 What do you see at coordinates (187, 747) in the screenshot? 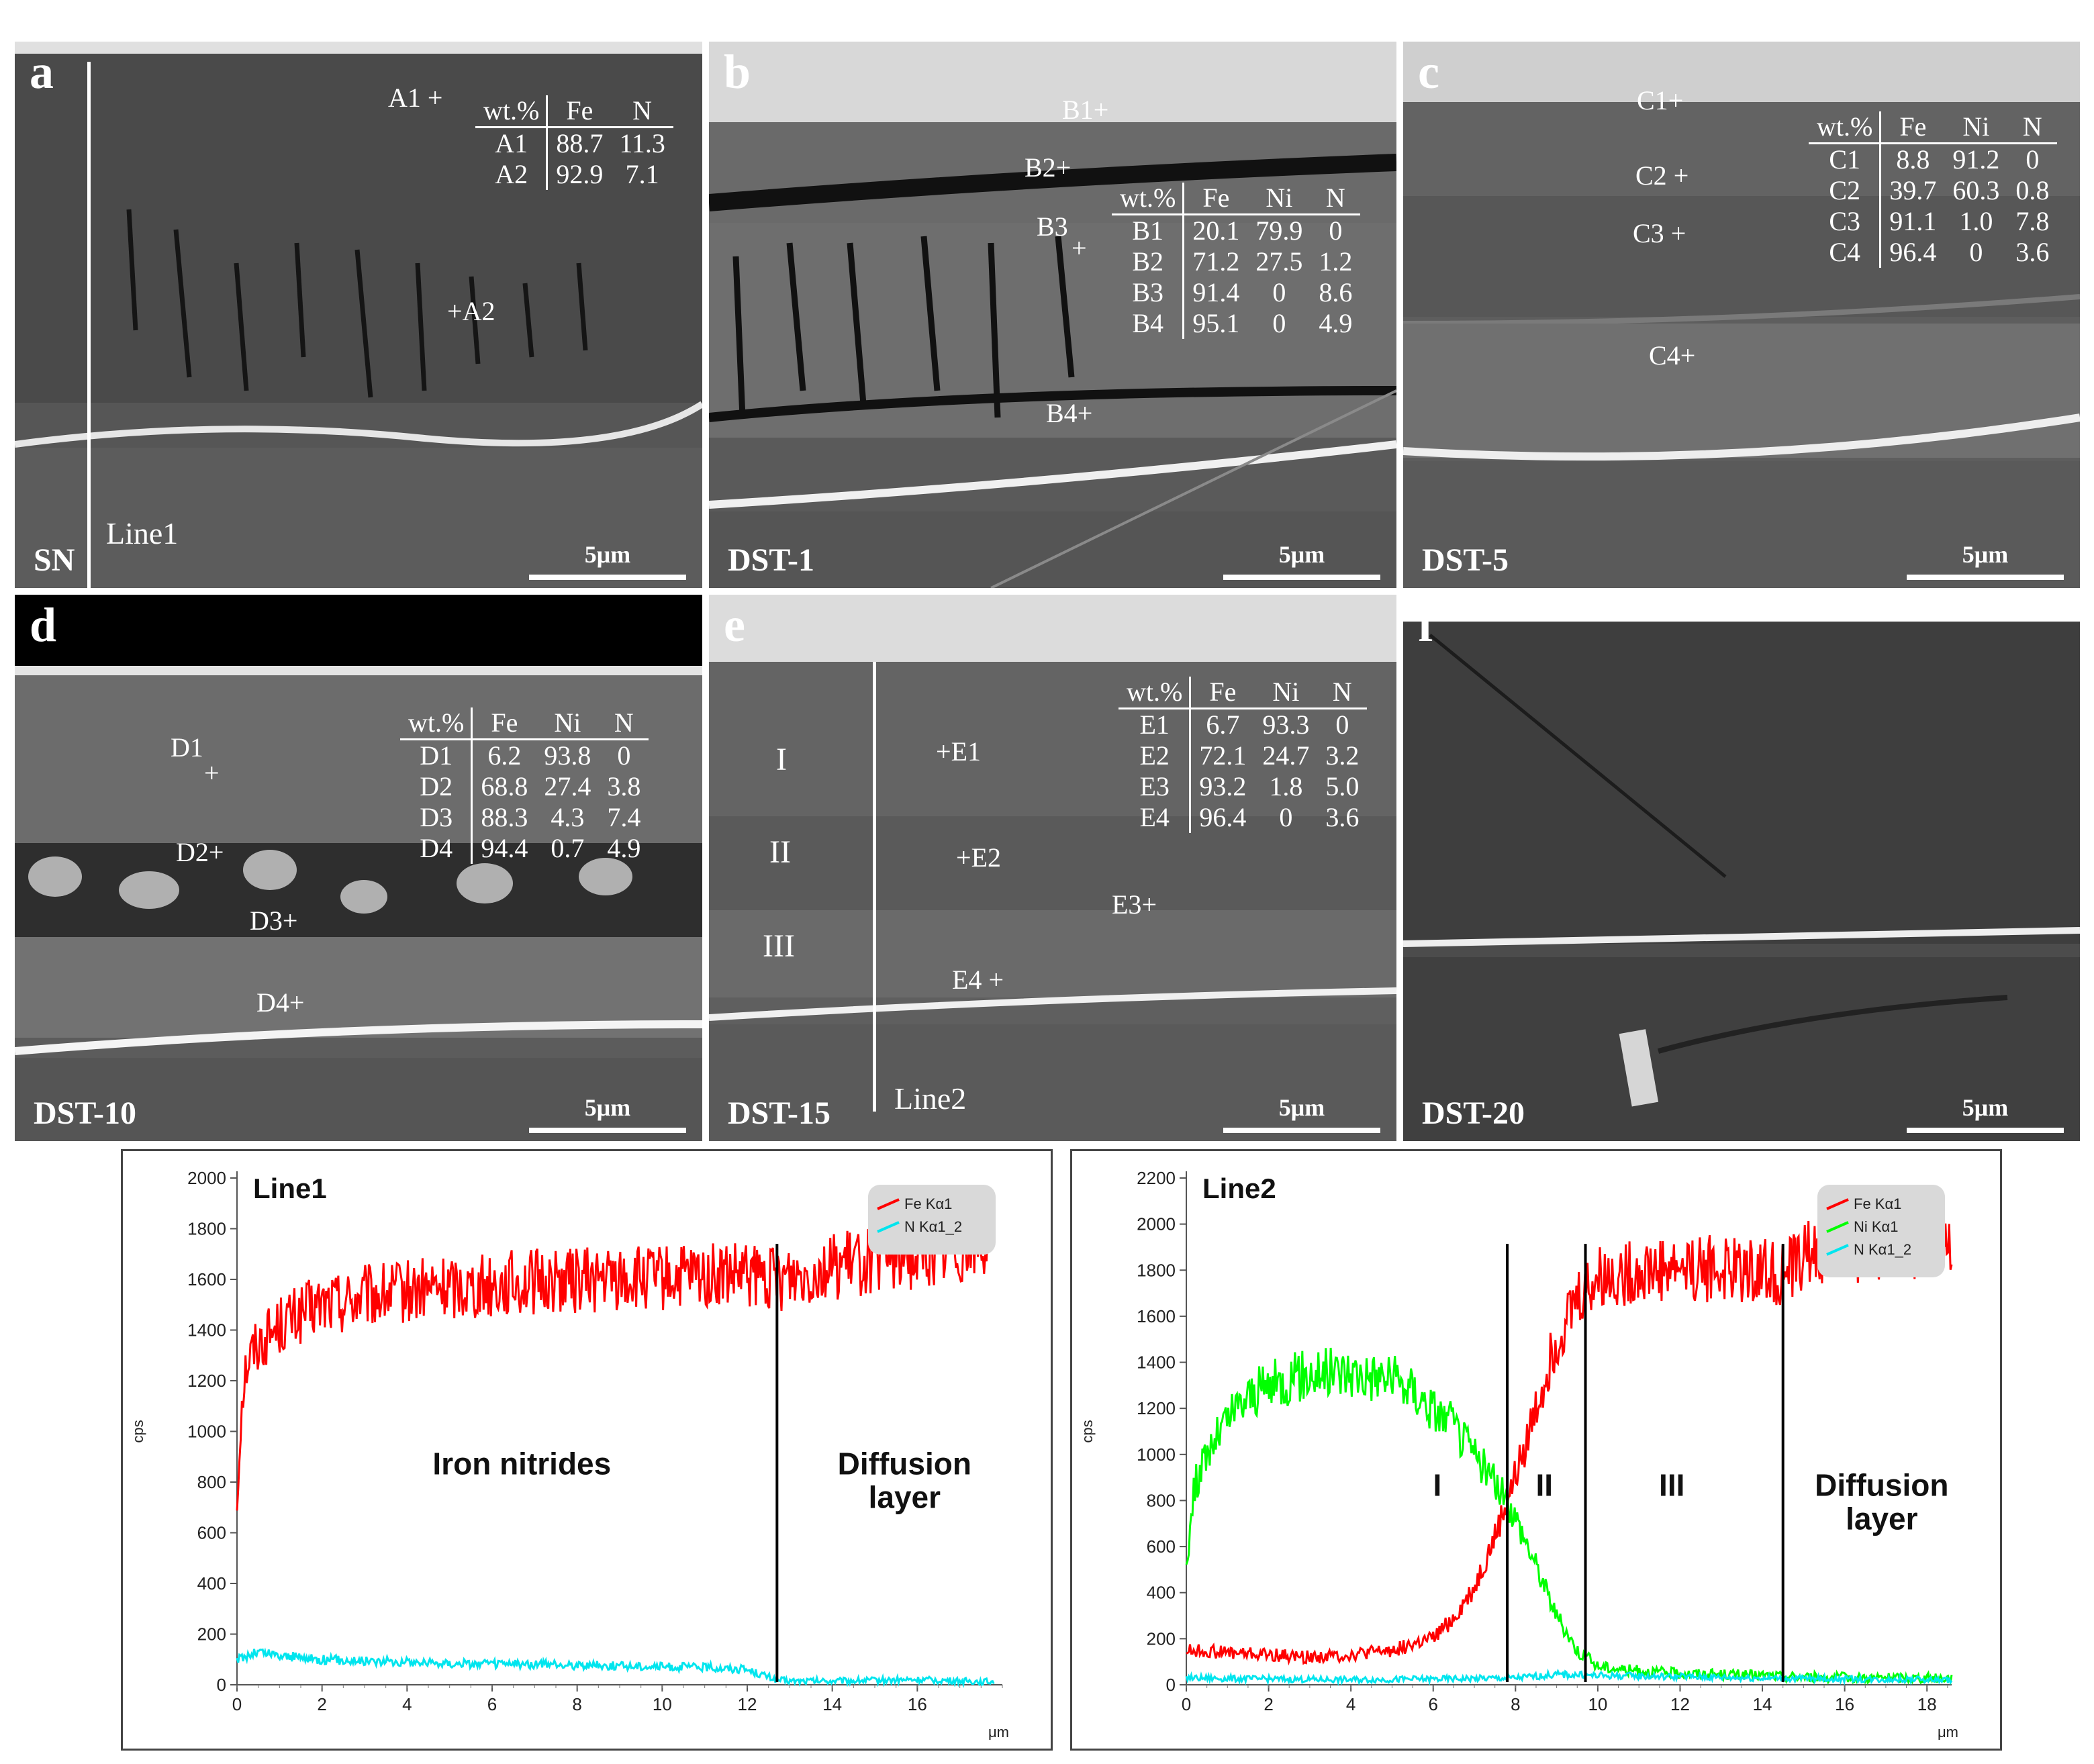
I see `point-marker: D1` at bounding box center [187, 747].